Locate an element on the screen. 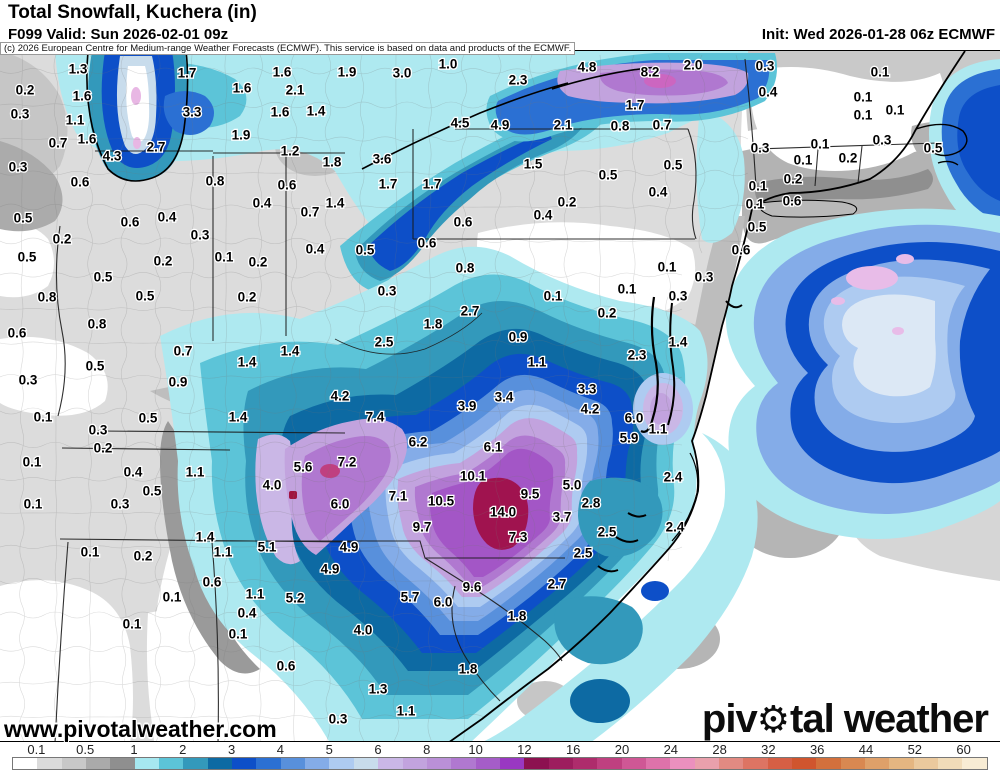 The height and width of the screenshot is (772, 1000). map-value-label: 5.7 is located at coordinates (410, 597).